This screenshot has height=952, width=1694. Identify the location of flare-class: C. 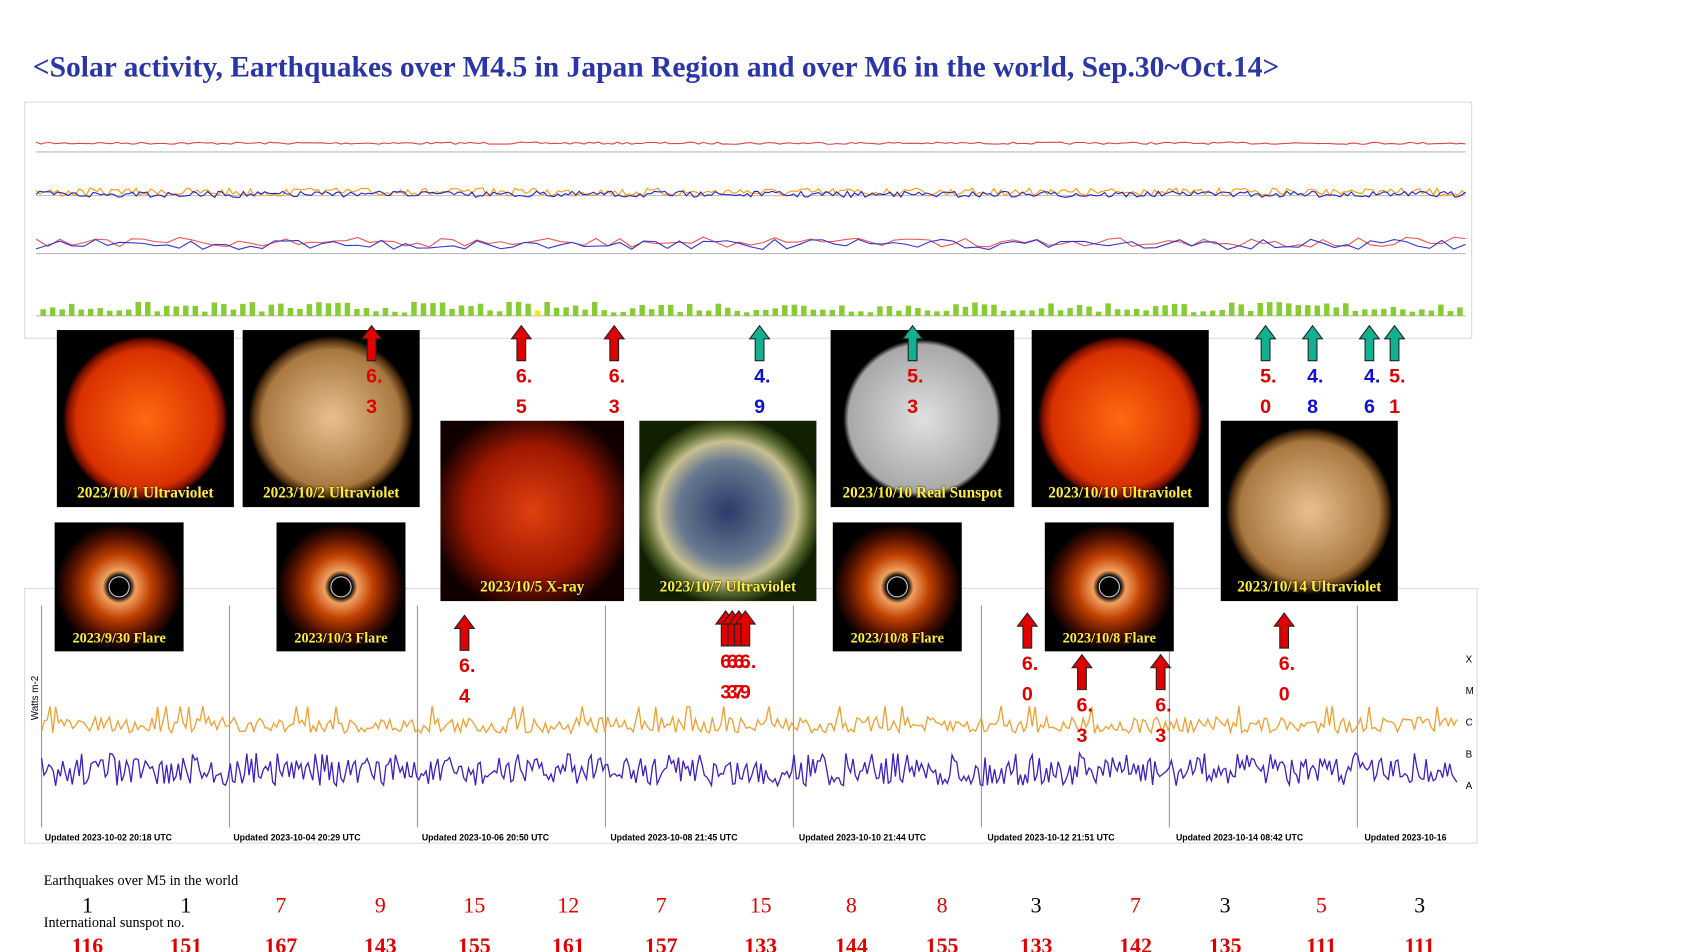
(1469, 723).